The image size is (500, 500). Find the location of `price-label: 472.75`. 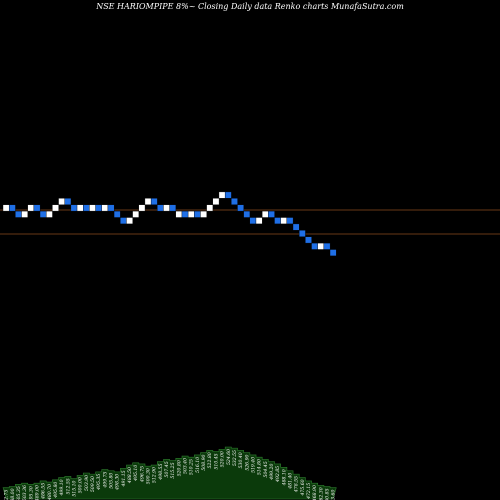

price-label: 472.75 is located at coordinates (7, 495).